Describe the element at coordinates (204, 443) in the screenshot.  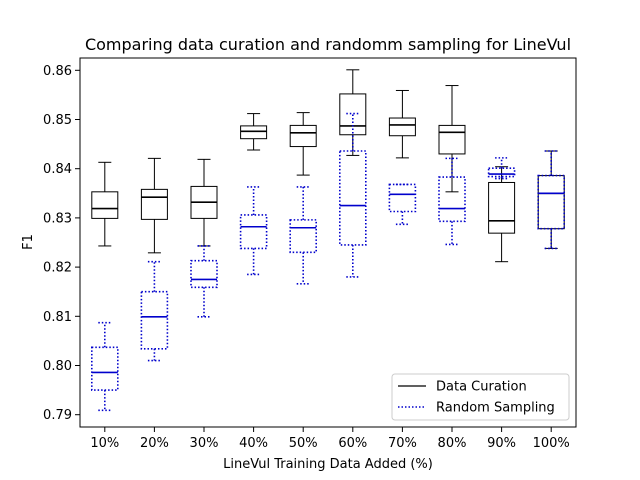
I see `x-tick-label: 30%` at that location.